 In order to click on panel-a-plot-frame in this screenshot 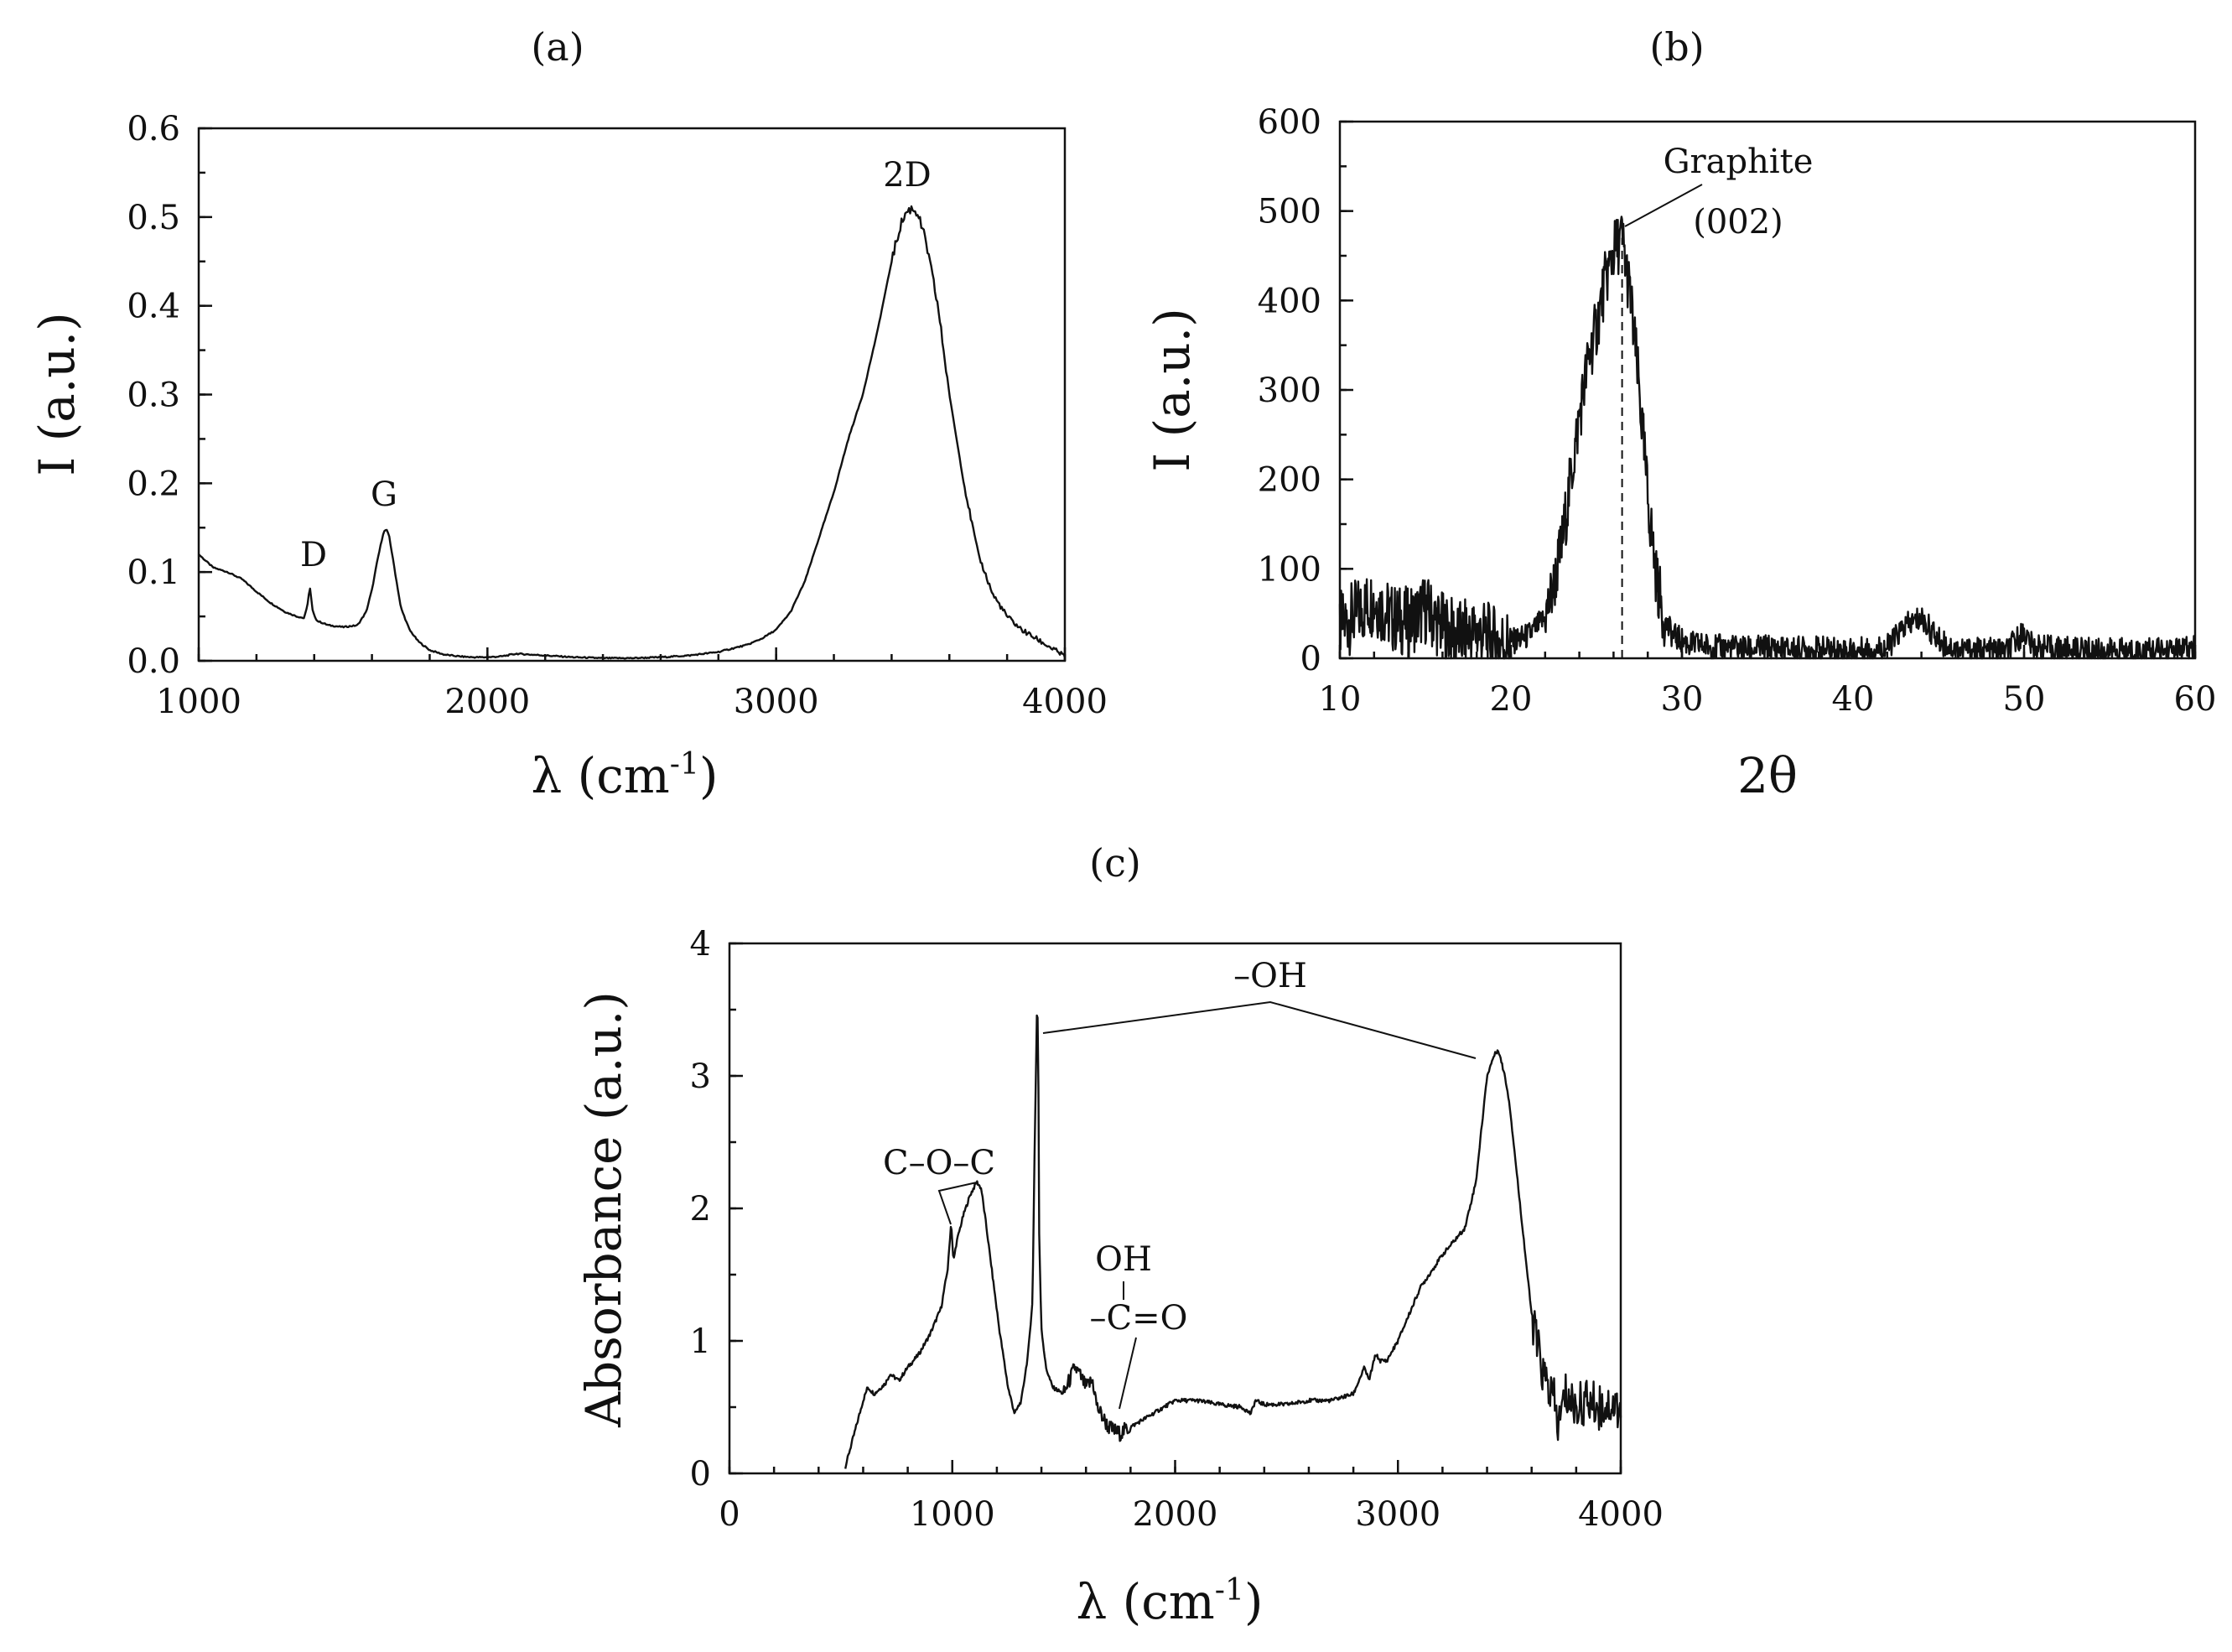, I will do `click(632, 394)`.